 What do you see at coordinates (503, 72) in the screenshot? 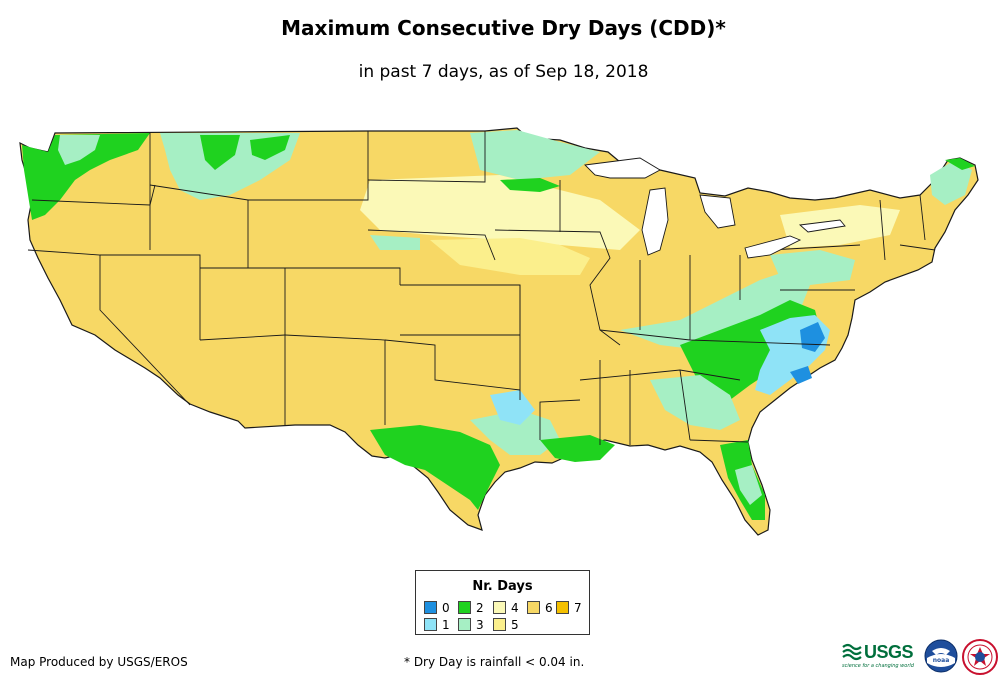
I see `map-subtitle: in past 7 days, as of Sep 18, 2018` at bounding box center [503, 72].